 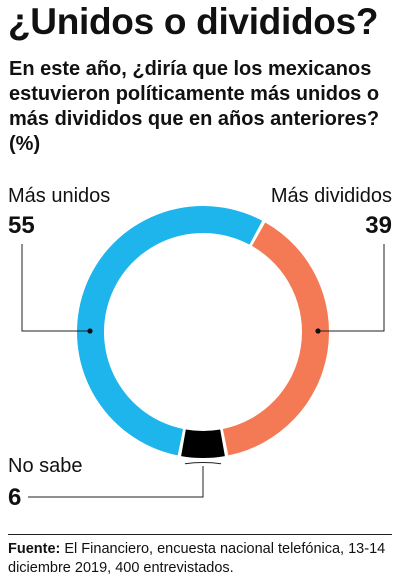 What do you see at coordinates (55, 288) in the screenshot?
I see `leader-line-mas-unidos` at bounding box center [55, 288].